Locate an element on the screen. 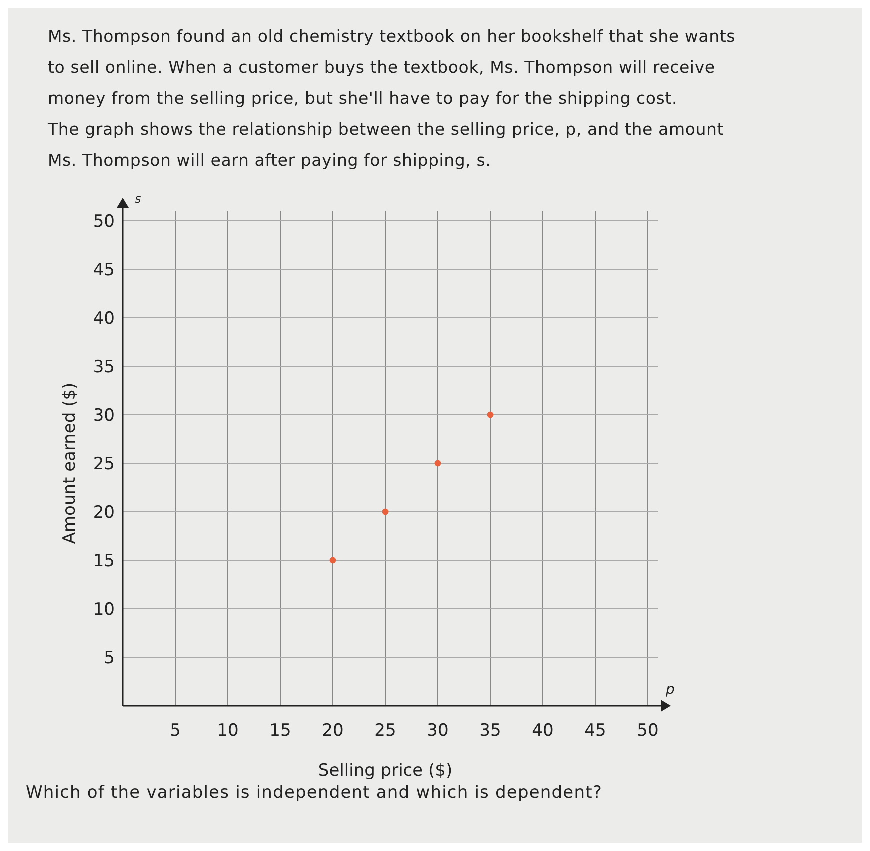 This screenshot has width=870, height=851. y-tick-label: 35 is located at coordinates (104, 368).